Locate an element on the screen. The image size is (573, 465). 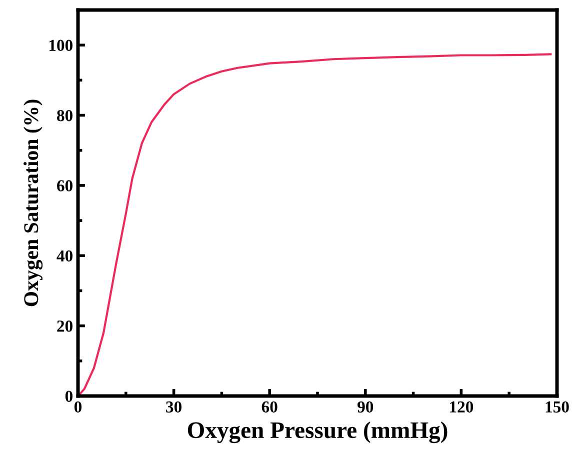
y-tick-label: 100 is located at coordinates (61, 46).